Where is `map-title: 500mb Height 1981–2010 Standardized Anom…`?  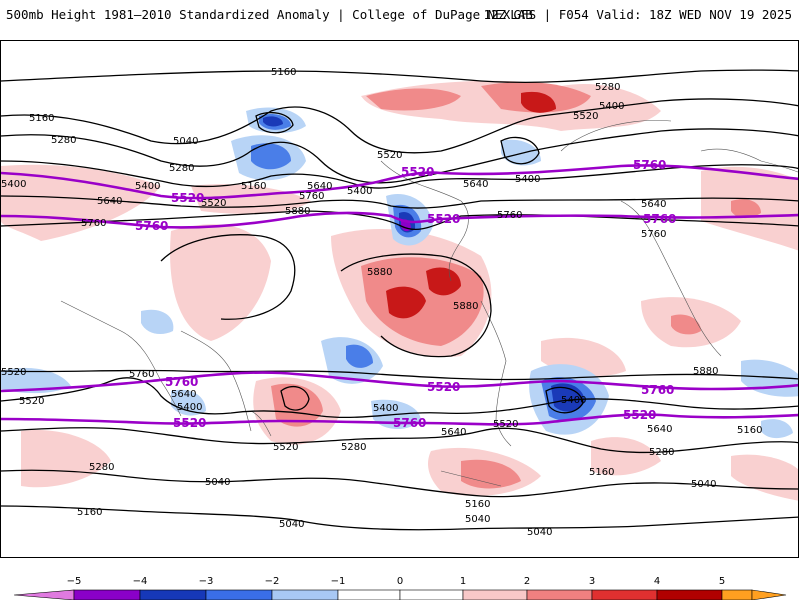 map-title: 500mb Height 1981–2010 Standardized Anom… is located at coordinates (269, 14).